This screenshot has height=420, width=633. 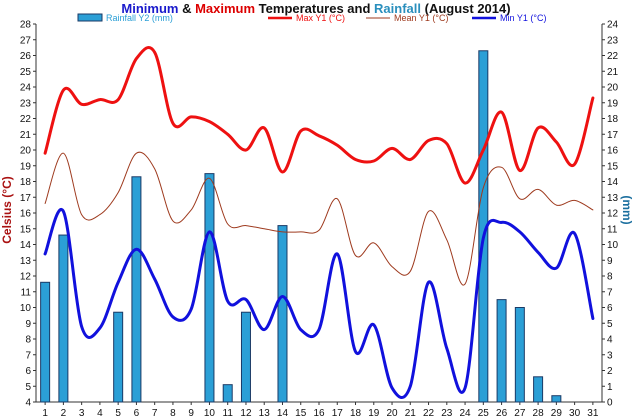 I want to click on x-tick-label: 24, so click(x=466, y=413).